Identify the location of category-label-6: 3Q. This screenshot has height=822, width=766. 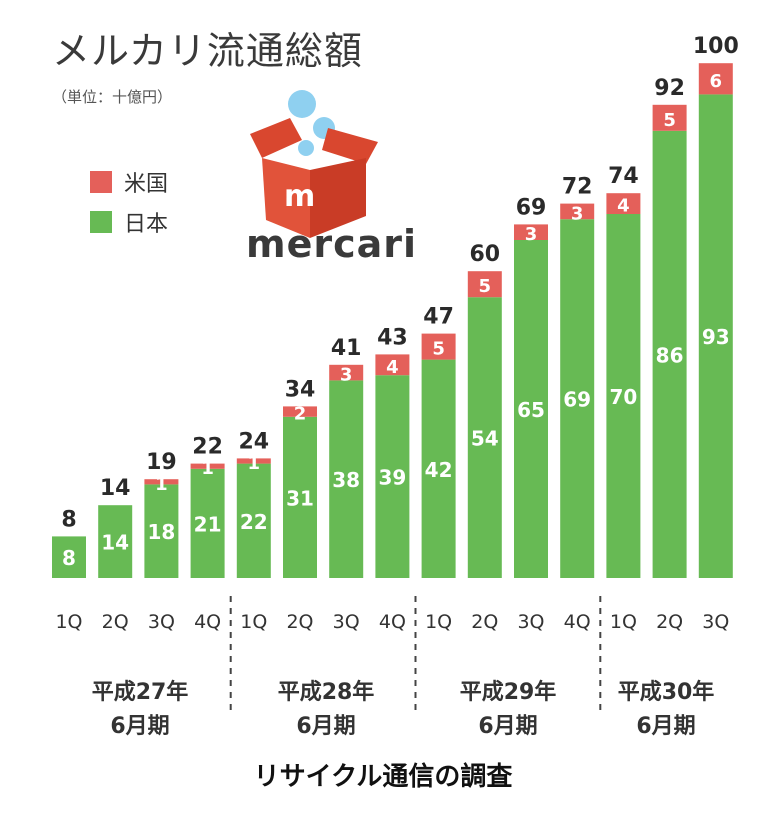
(346, 622).